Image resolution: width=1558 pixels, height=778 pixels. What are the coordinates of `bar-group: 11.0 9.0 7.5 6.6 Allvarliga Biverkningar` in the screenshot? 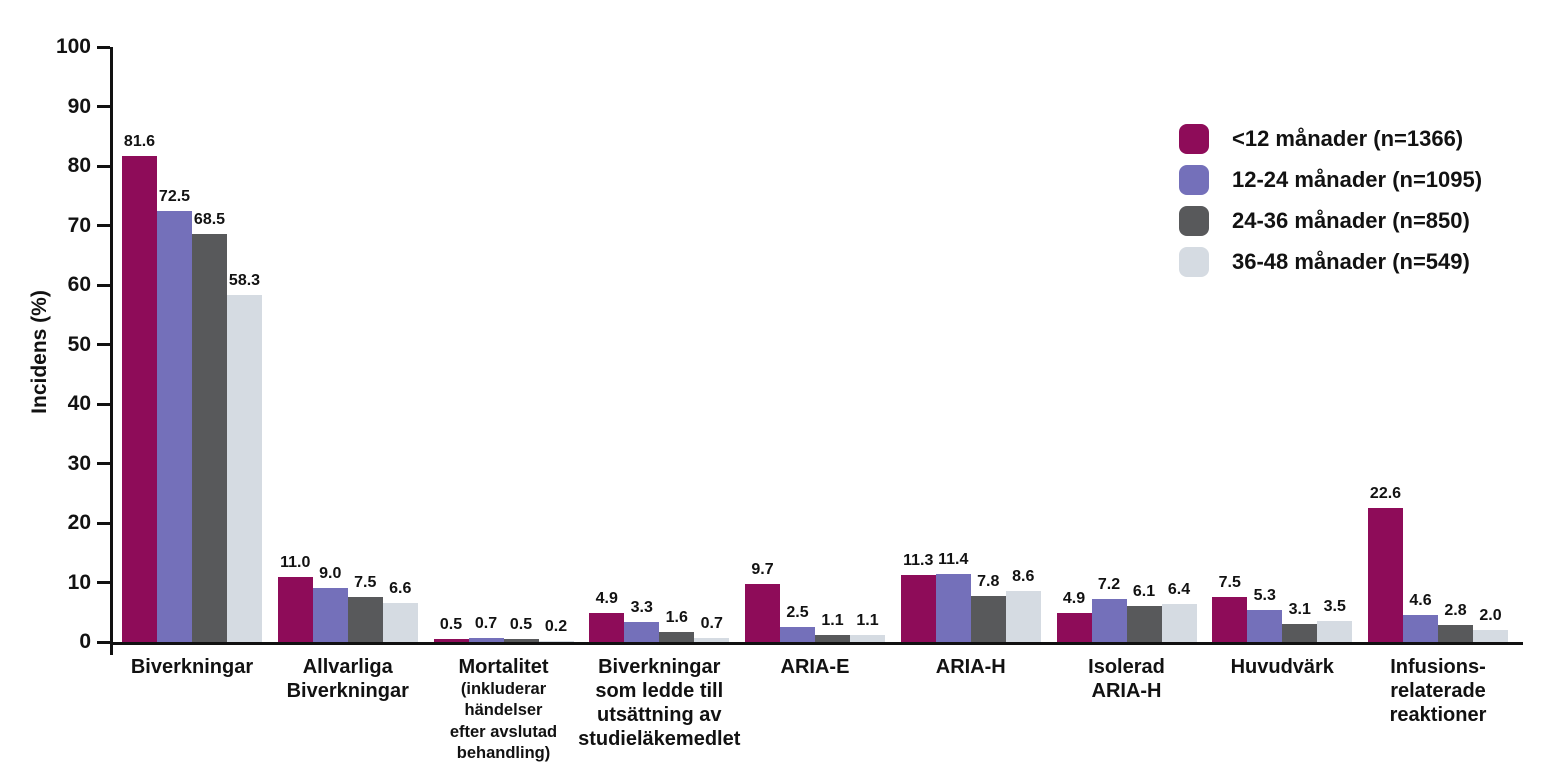 It's located at (347, 374).